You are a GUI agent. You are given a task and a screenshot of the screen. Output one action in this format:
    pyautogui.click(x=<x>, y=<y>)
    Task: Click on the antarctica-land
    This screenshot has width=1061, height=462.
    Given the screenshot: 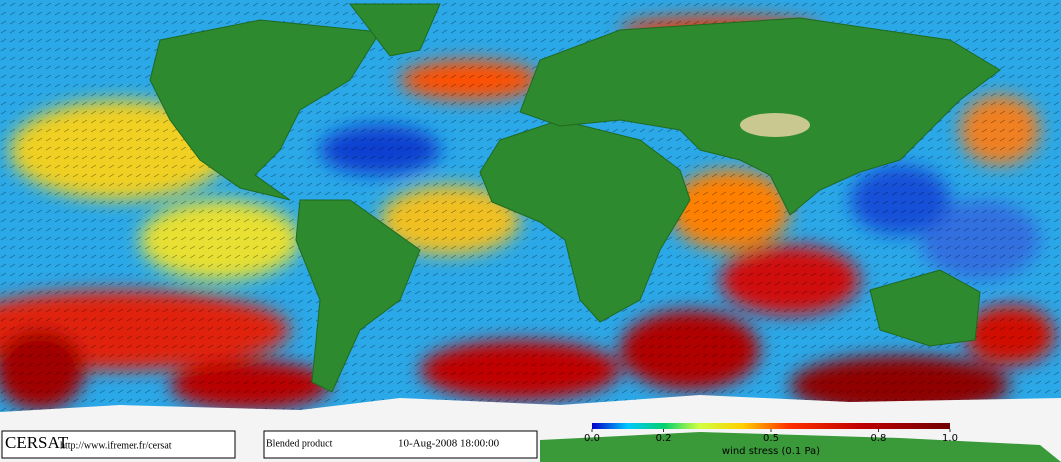 What is the action you would take?
    pyautogui.click(x=800, y=447)
    